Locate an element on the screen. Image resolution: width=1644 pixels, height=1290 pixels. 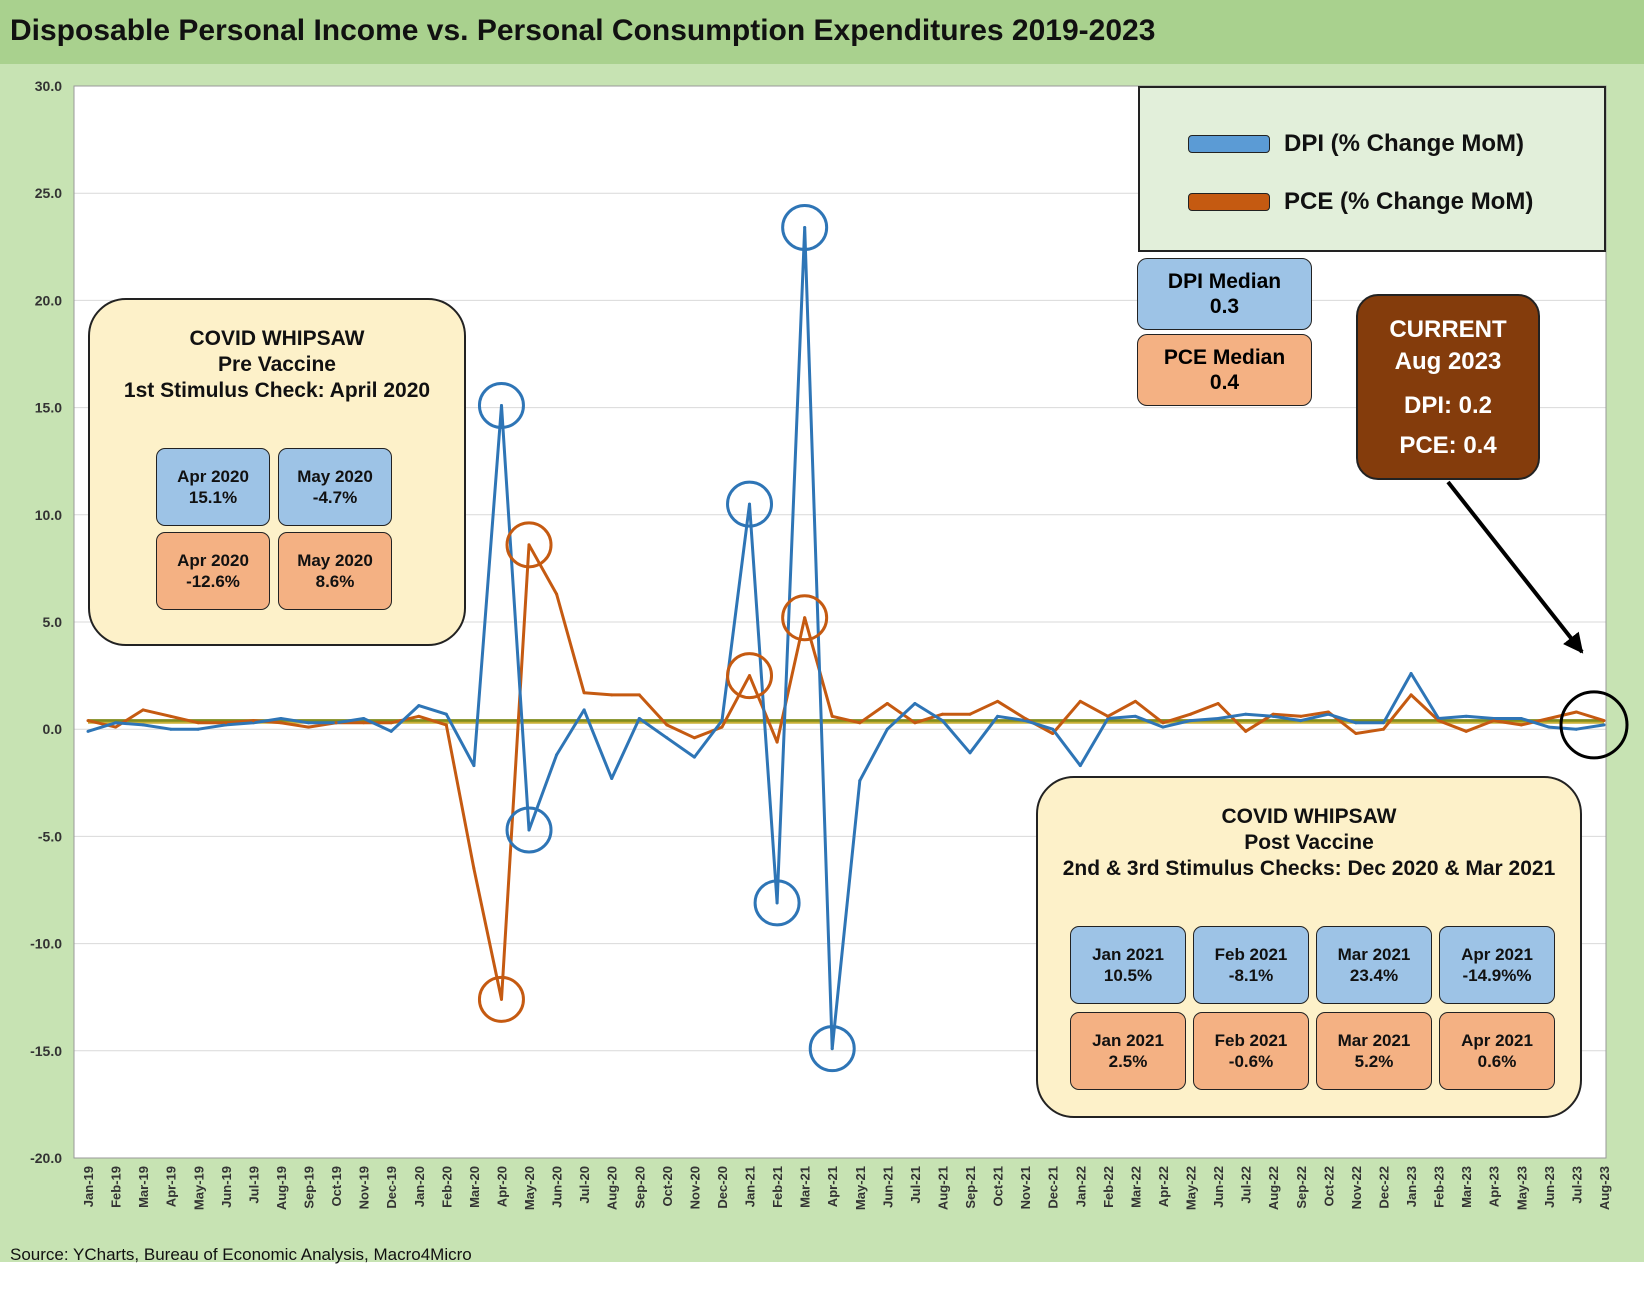
box-month: Feb 2021 is located at coordinates (1251, 954).